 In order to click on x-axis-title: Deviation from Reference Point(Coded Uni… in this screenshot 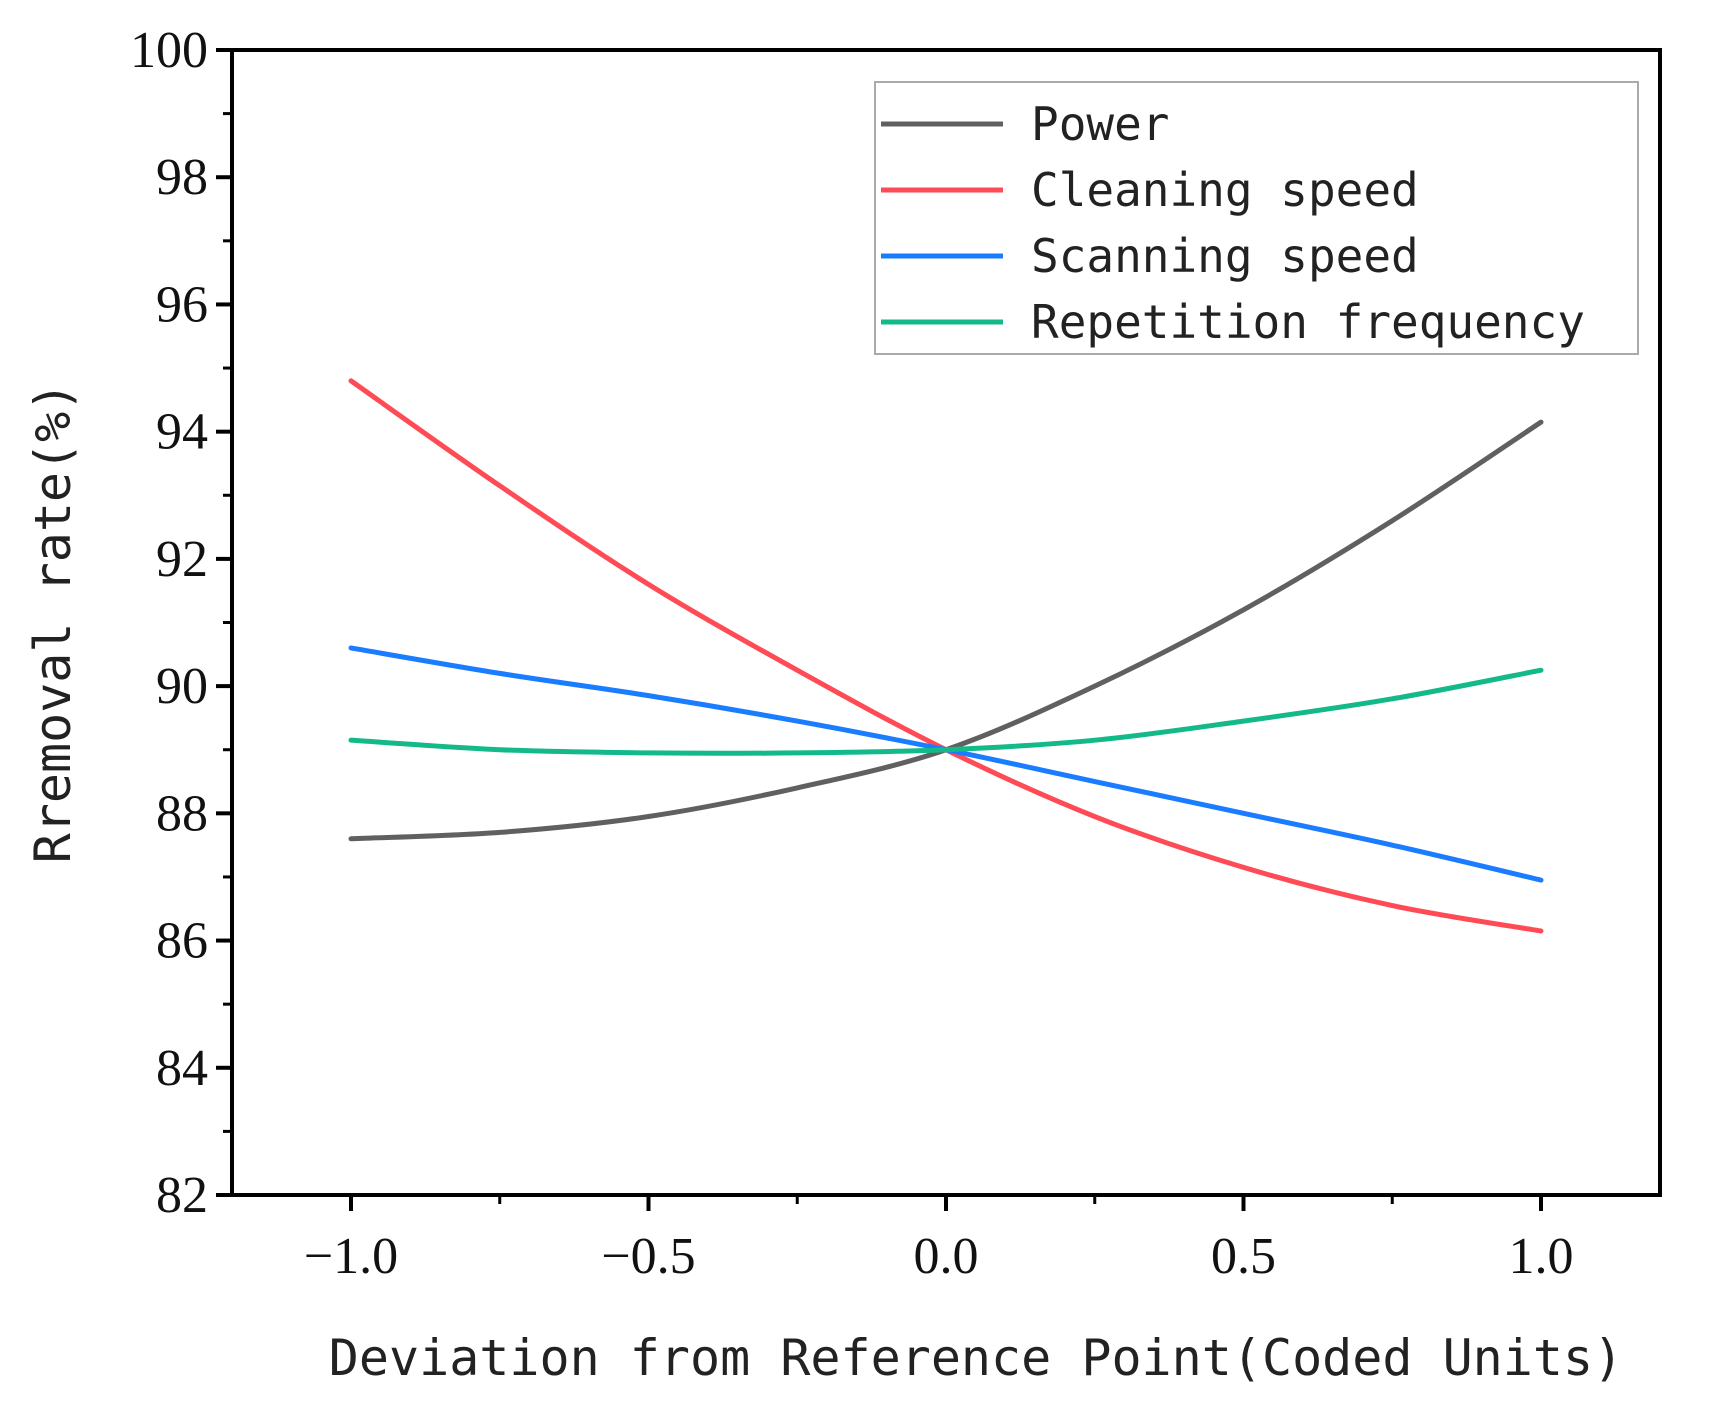, I will do `click(976, 1358)`.